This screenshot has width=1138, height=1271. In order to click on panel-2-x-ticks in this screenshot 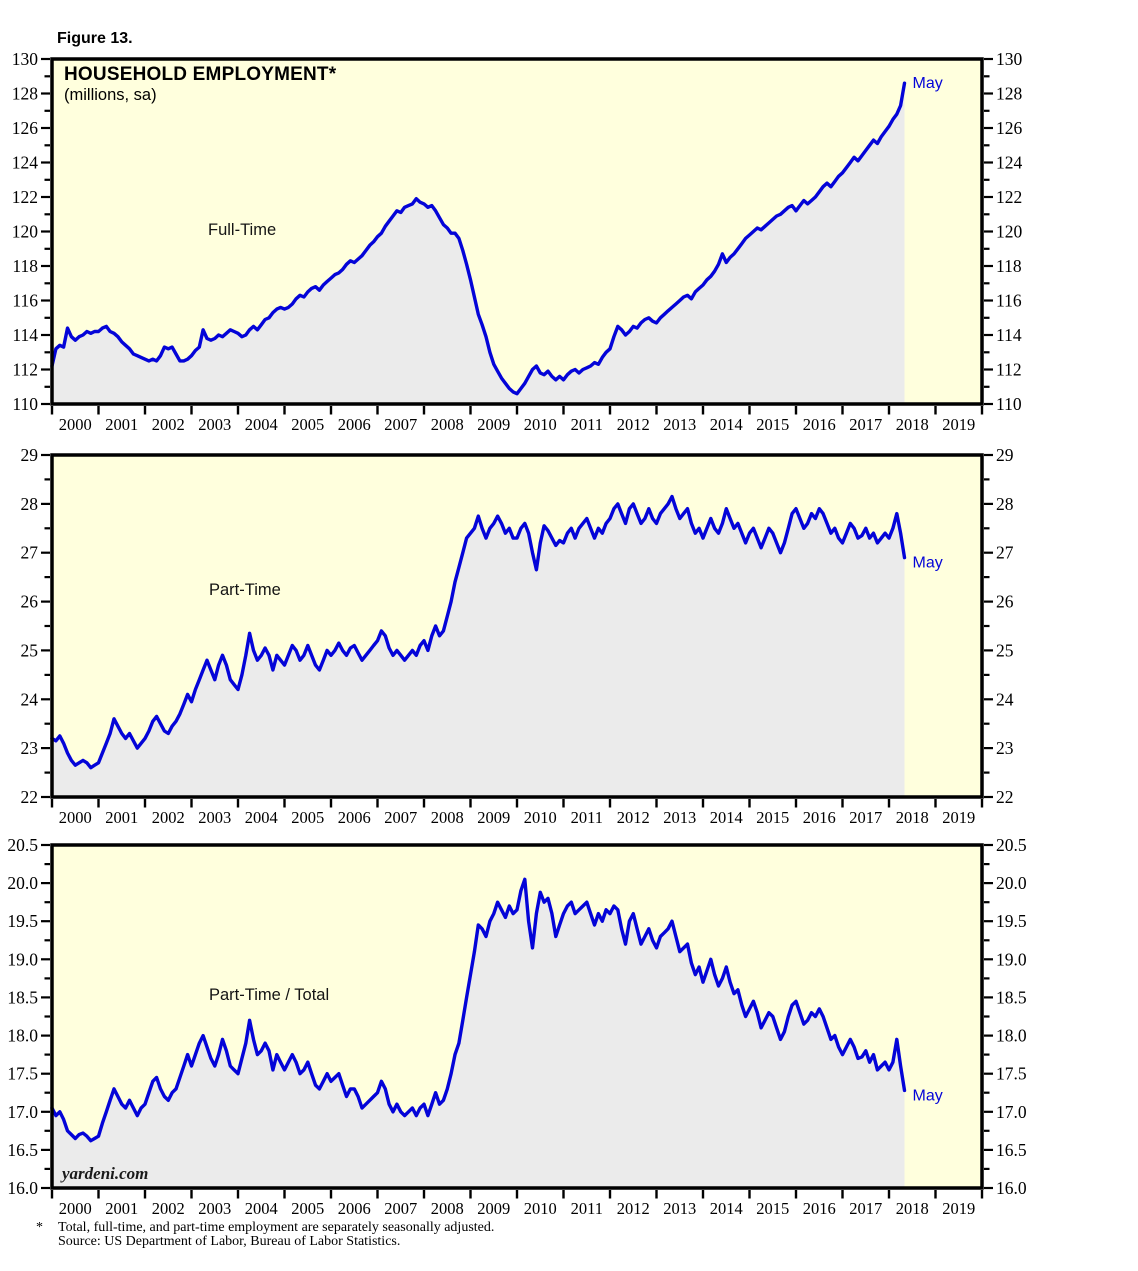, I will do `click(517, 803)`.